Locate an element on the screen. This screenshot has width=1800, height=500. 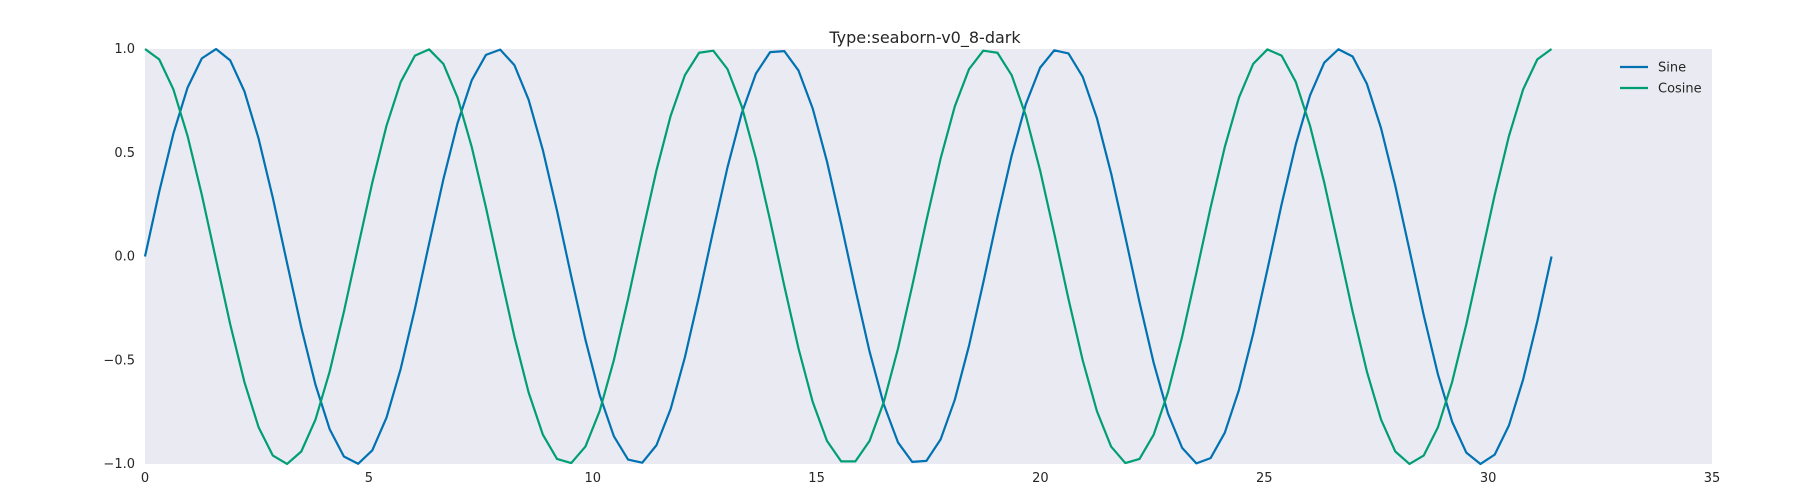
x-tick-label: 25 is located at coordinates (1264, 478).